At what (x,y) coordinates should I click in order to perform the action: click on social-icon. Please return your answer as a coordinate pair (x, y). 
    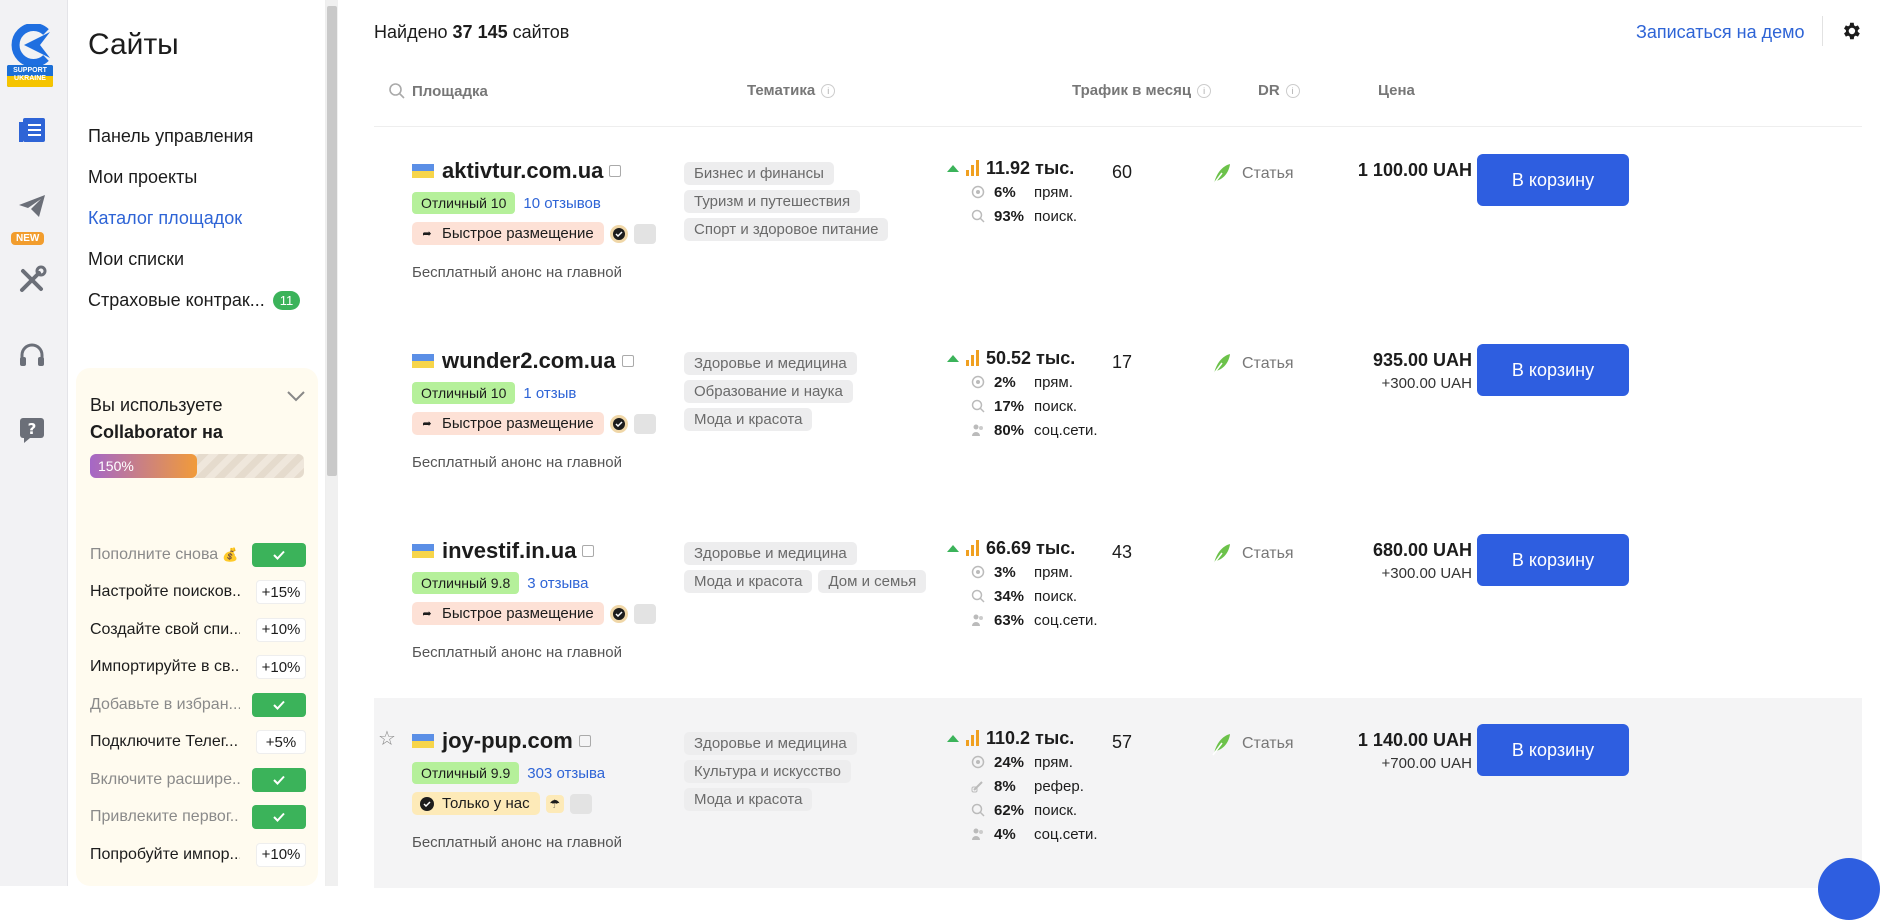
    Looking at the image, I should click on (978, 620).